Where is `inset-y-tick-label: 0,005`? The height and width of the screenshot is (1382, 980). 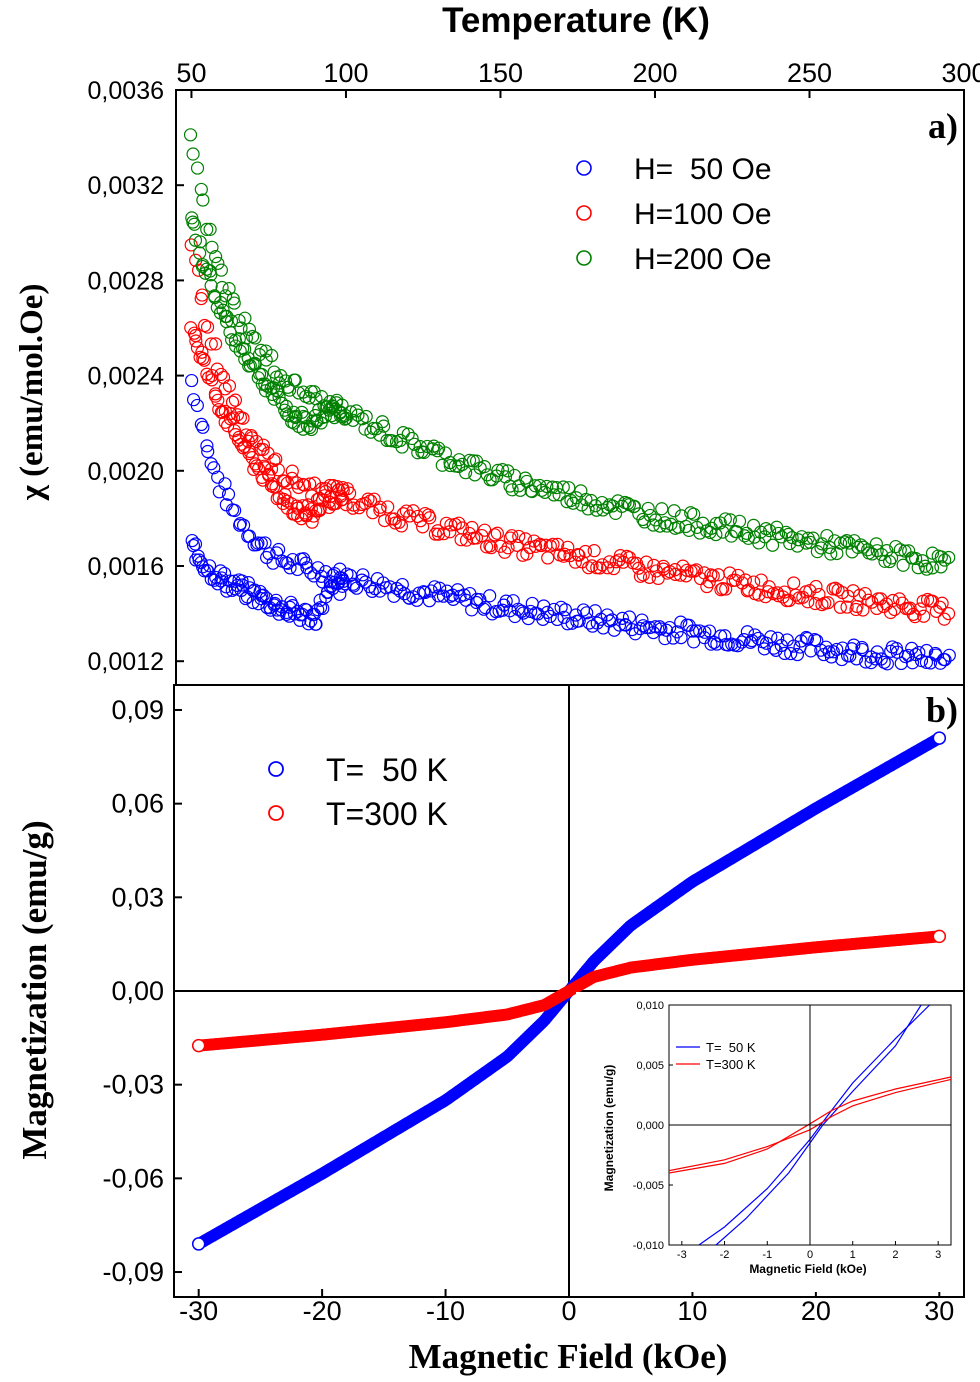 inset-y-tick-label: 0,005 is located at coordinates (650, 1066).